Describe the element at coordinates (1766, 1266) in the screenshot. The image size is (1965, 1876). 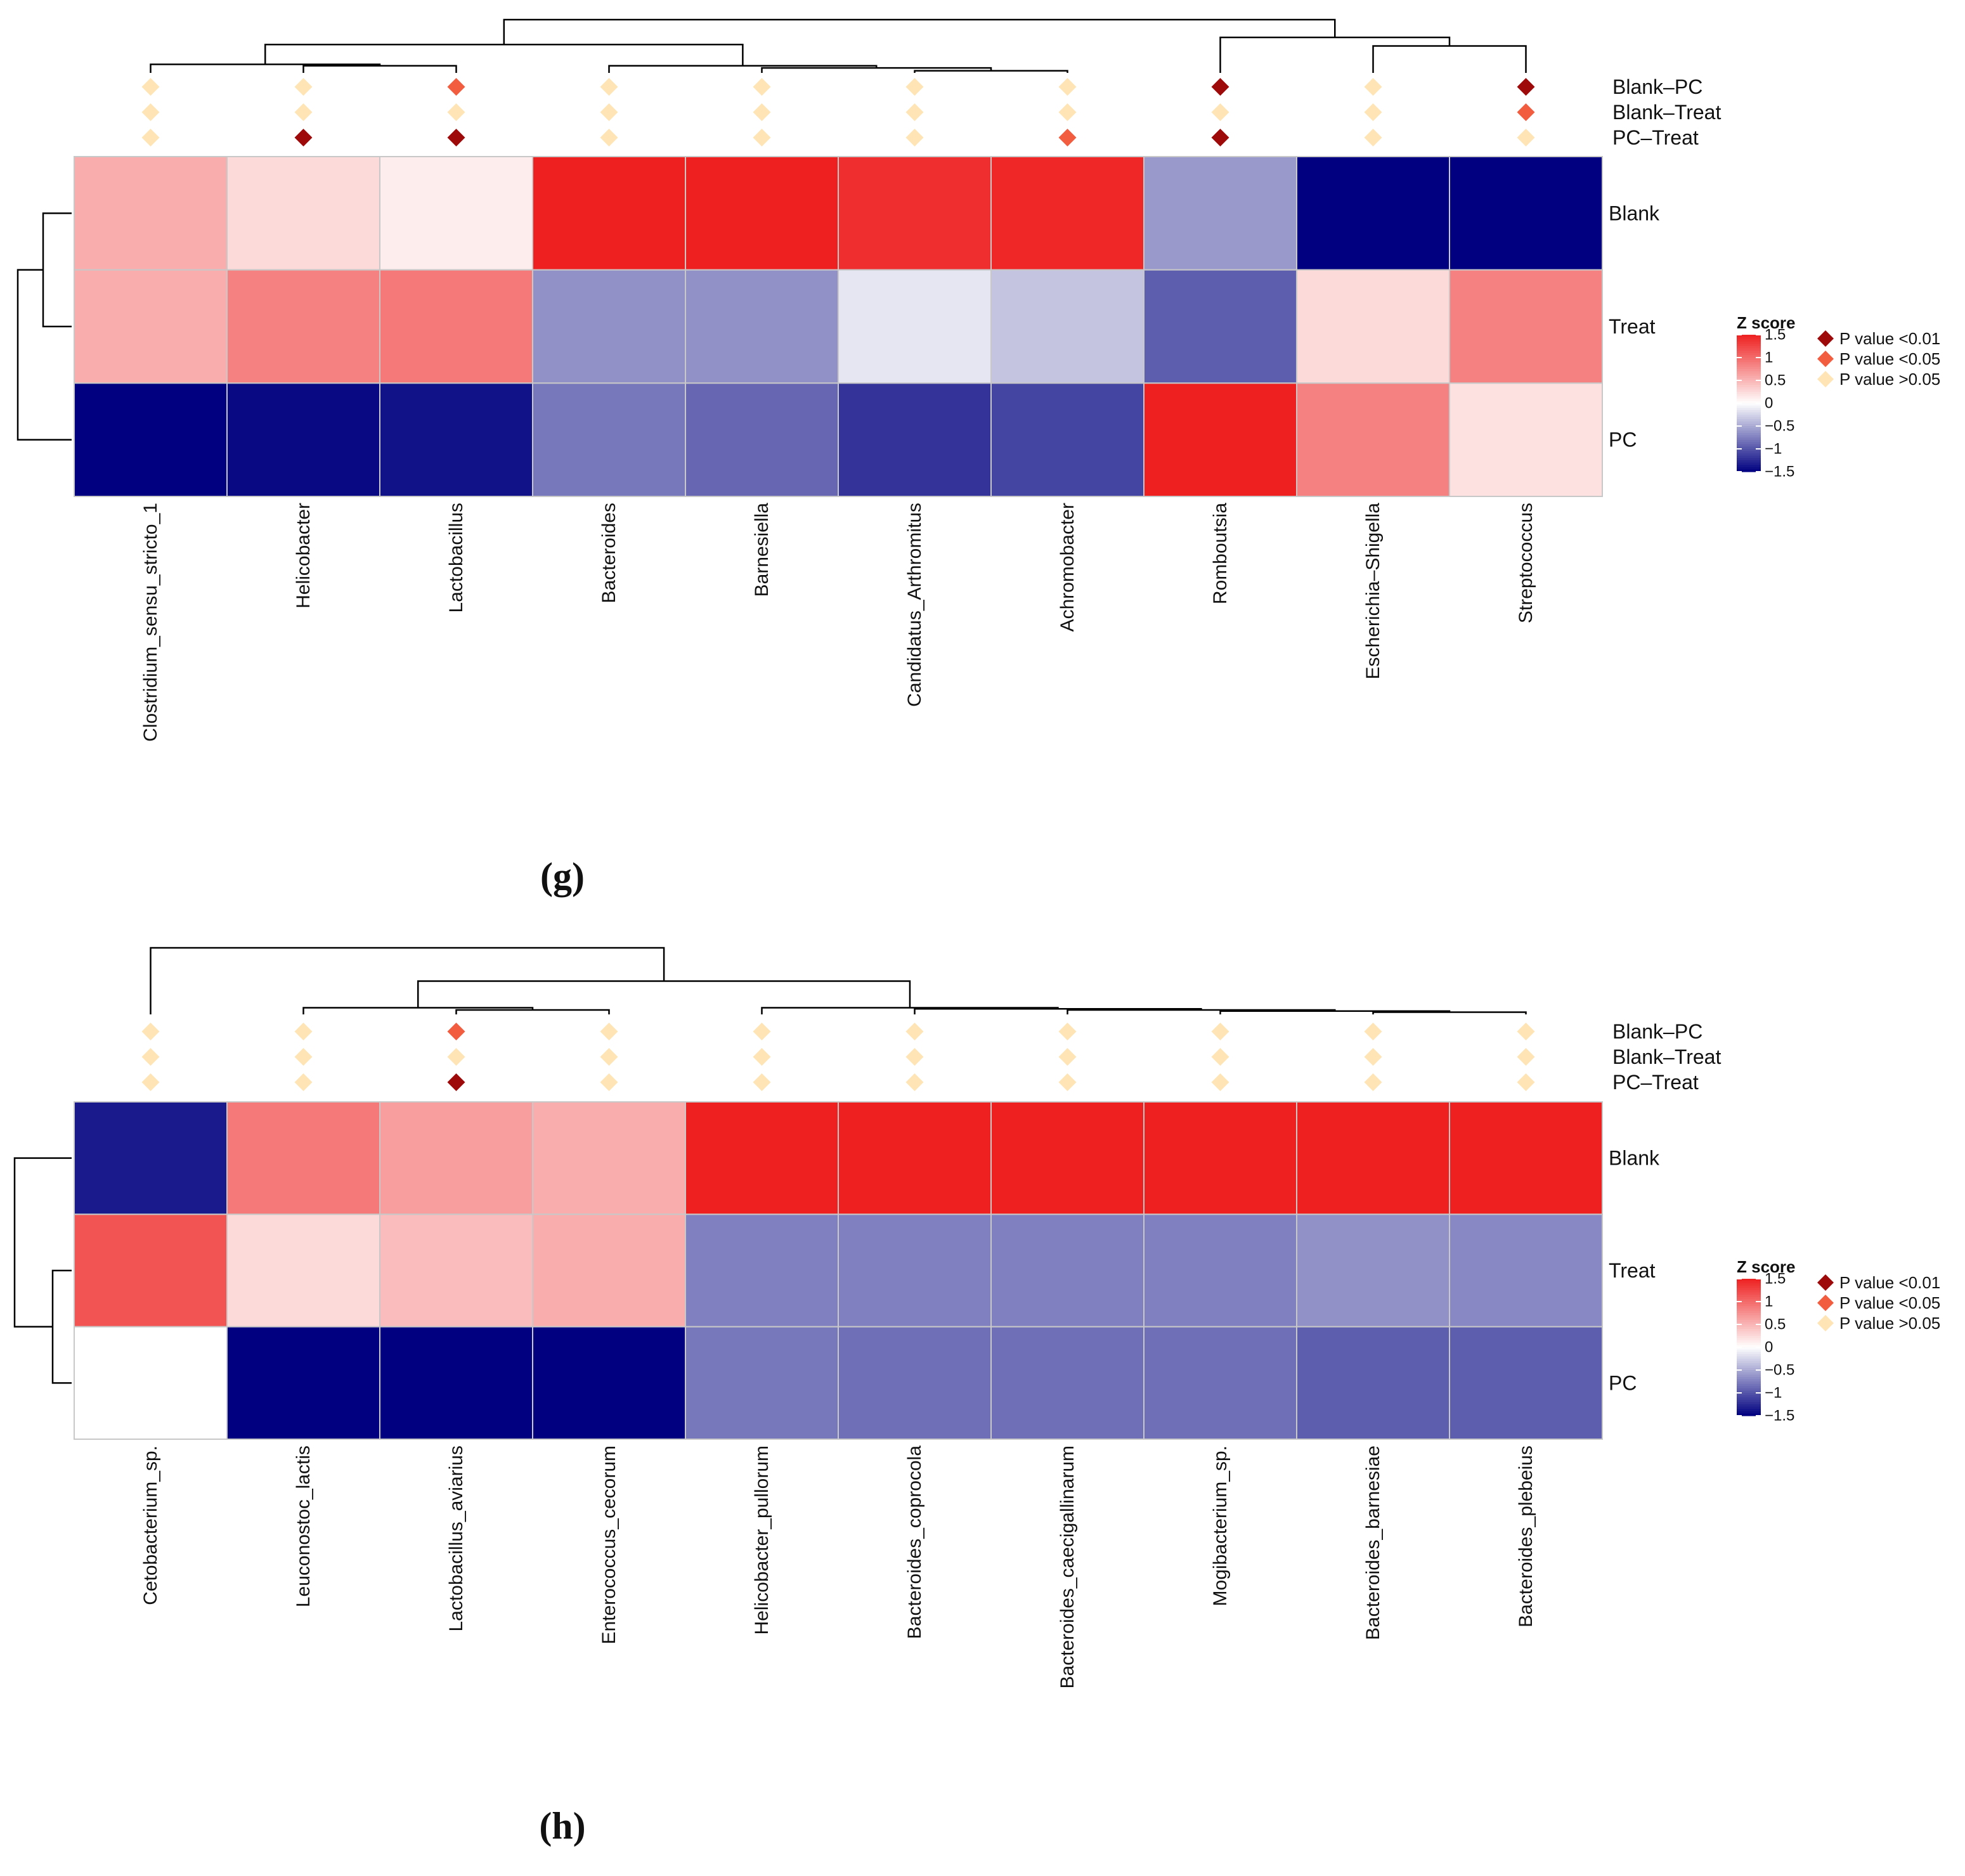
I see `legend-title: Z score` at that location.